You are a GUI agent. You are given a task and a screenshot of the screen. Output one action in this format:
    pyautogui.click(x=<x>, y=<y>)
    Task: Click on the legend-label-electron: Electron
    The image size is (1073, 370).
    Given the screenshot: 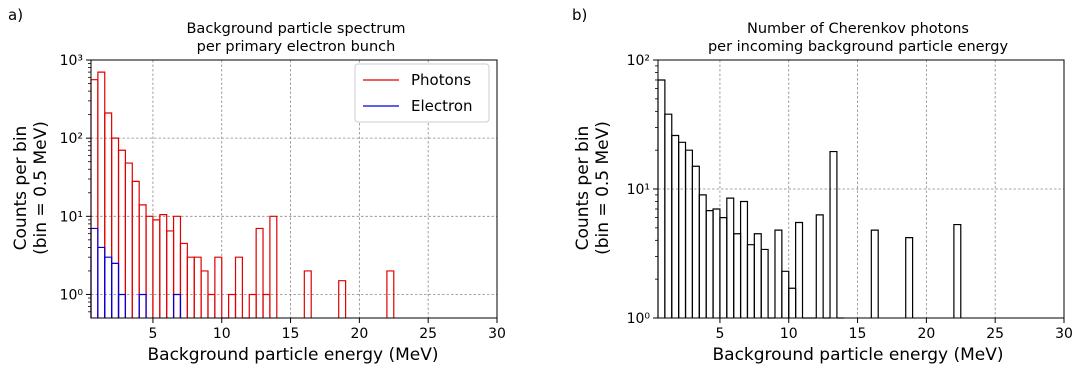 What is the action you would take?
    pyautogui.click(x=442, y=106)
    